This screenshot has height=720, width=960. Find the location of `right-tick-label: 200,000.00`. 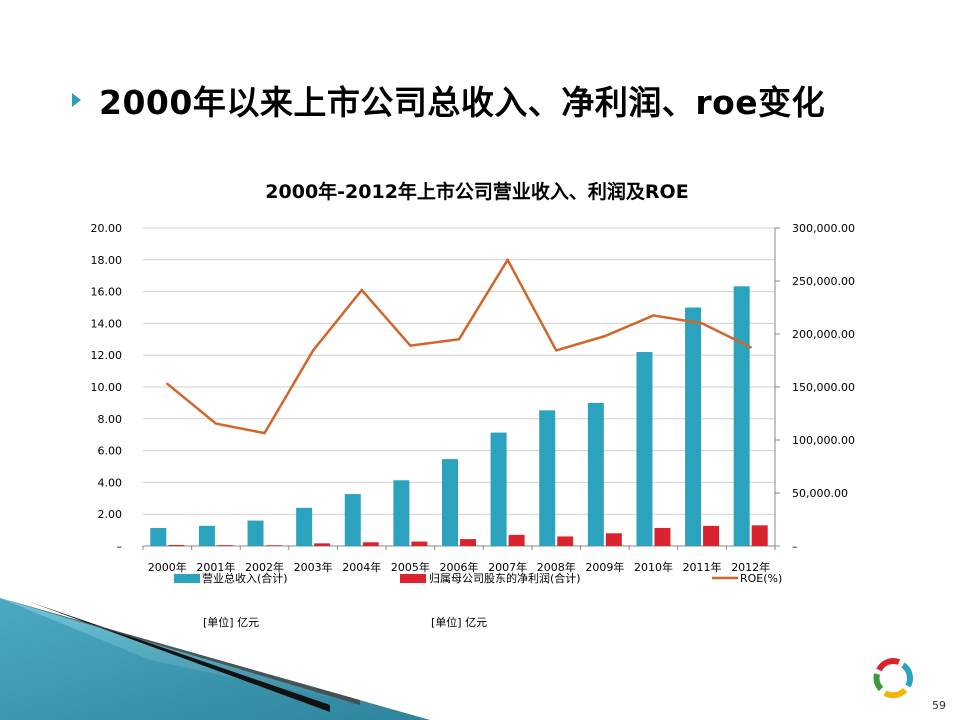

right-tick-label: 200,000.00 is located at coordinates (823, 334).